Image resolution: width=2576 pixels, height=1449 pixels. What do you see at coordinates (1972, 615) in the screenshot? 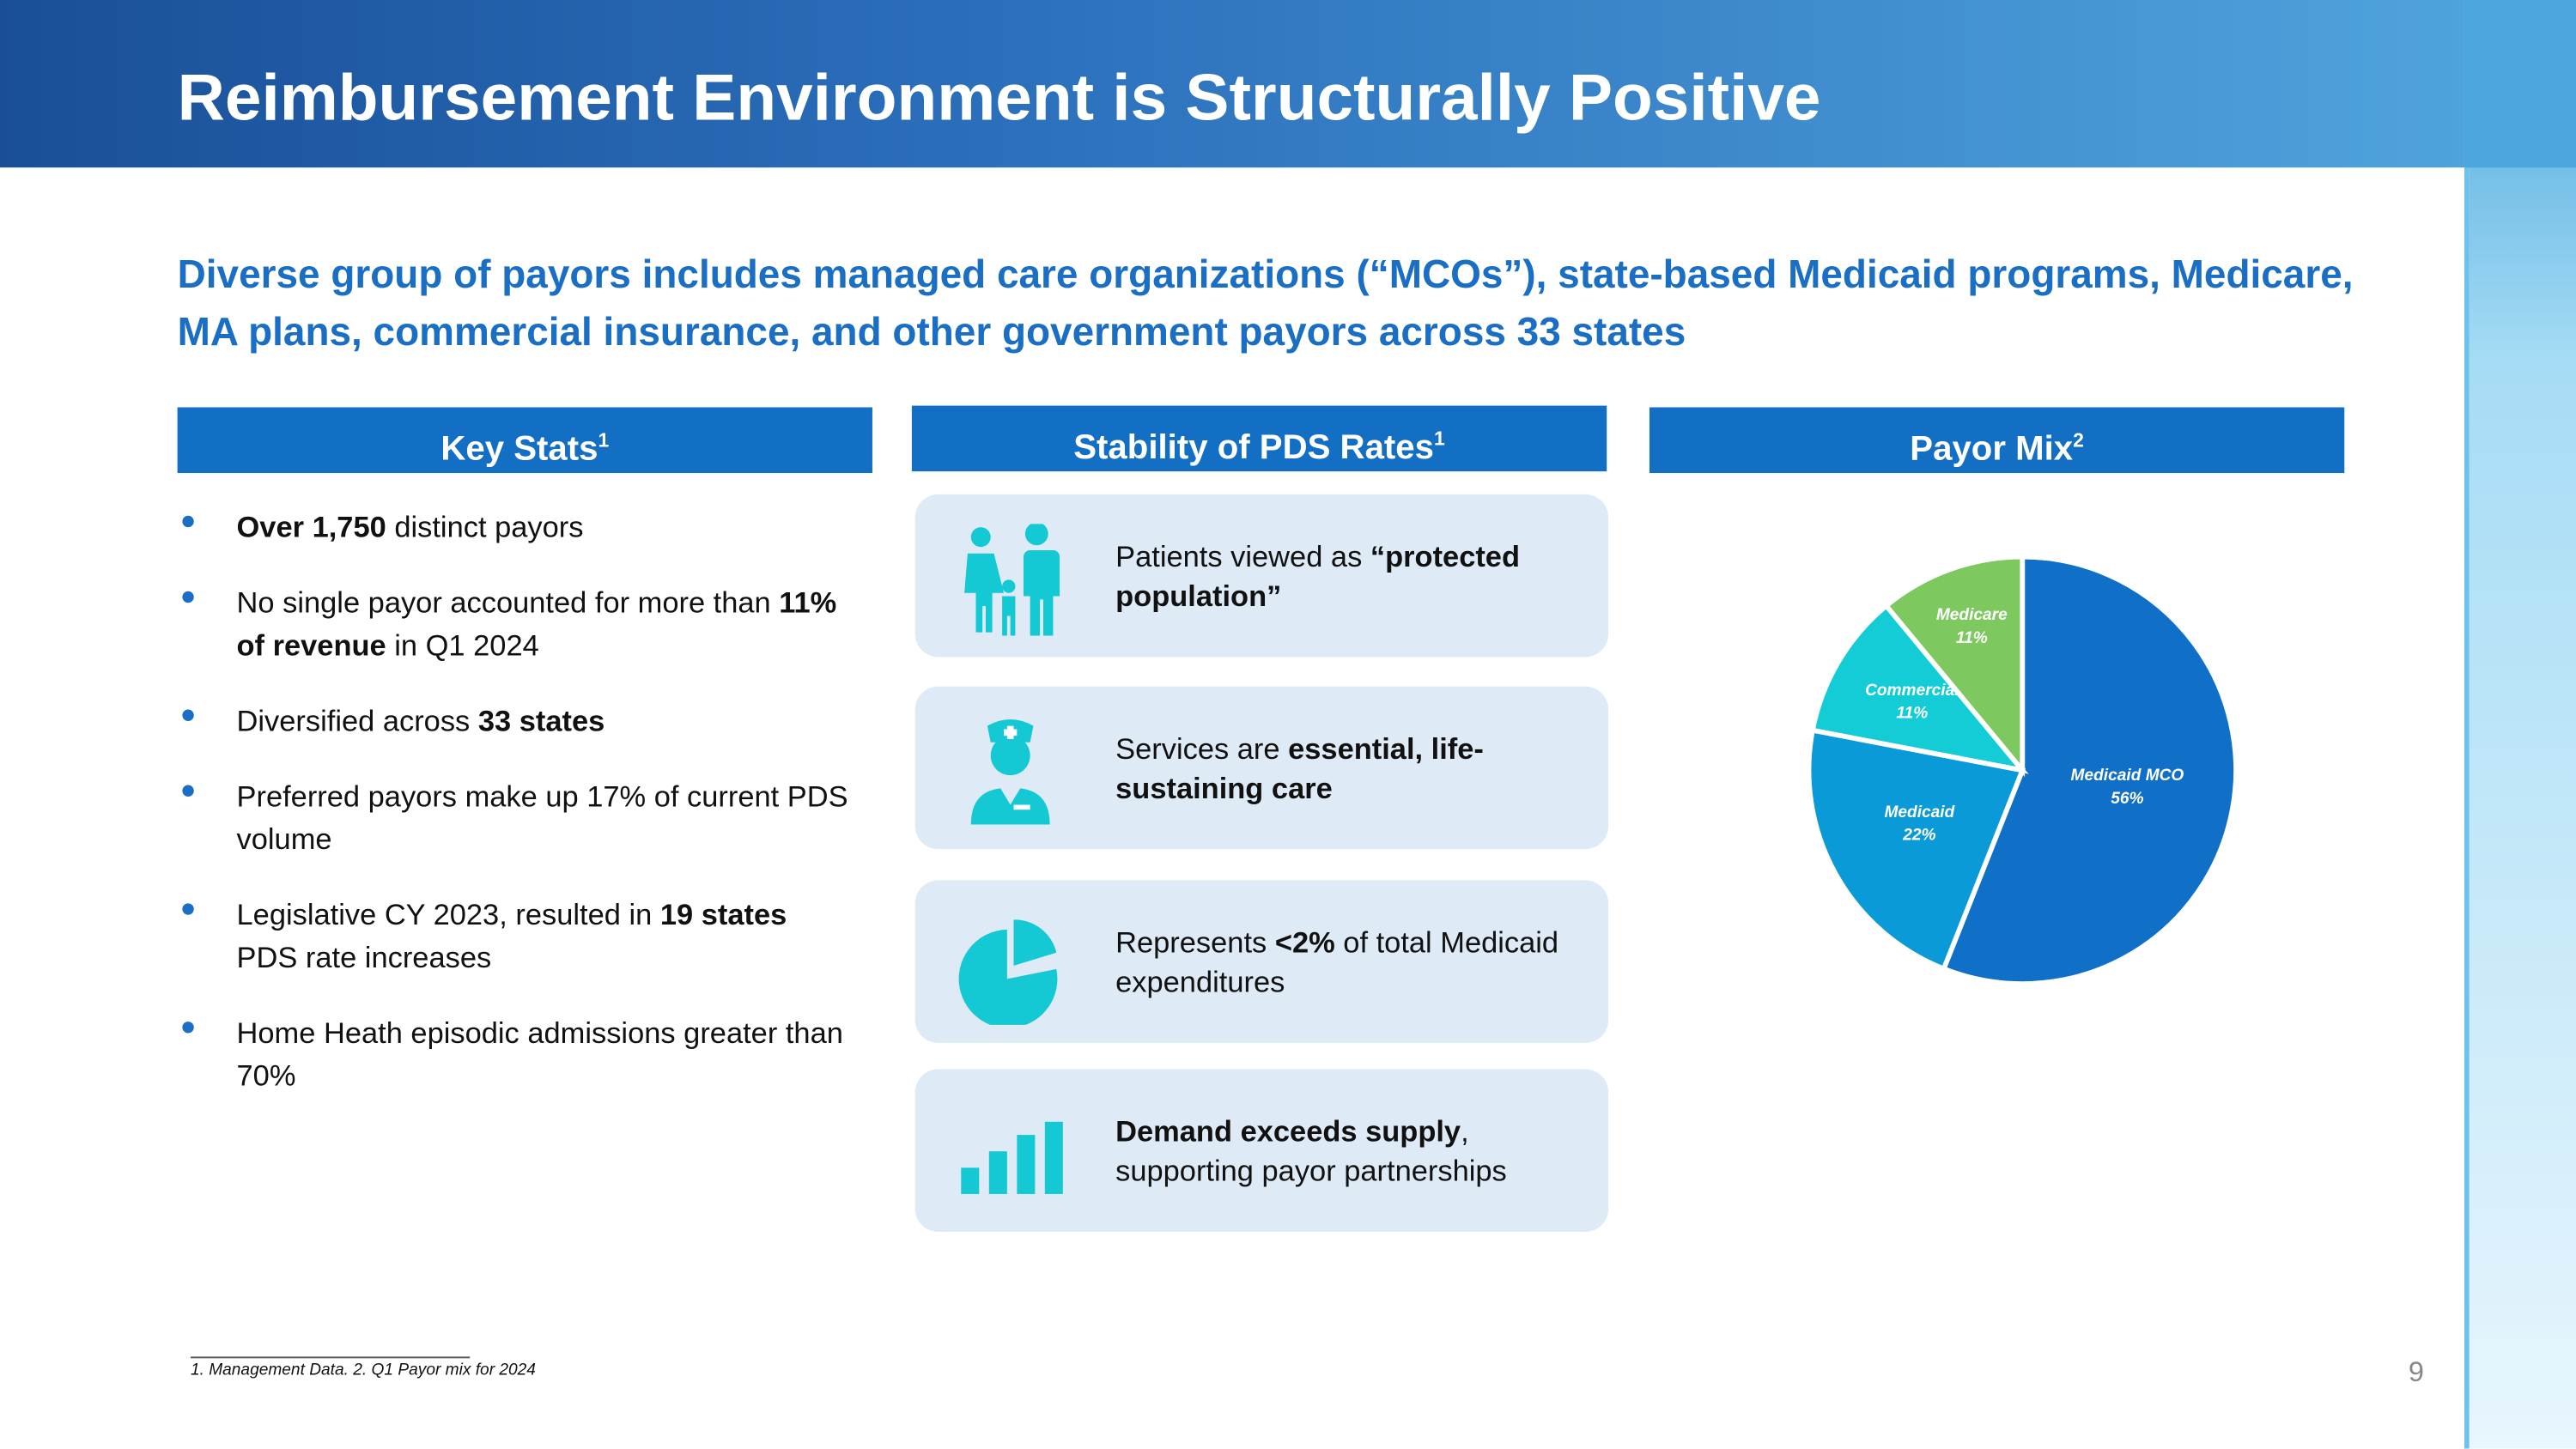
I see `slice-label: Medicare` at bounding box center [1972, 615].